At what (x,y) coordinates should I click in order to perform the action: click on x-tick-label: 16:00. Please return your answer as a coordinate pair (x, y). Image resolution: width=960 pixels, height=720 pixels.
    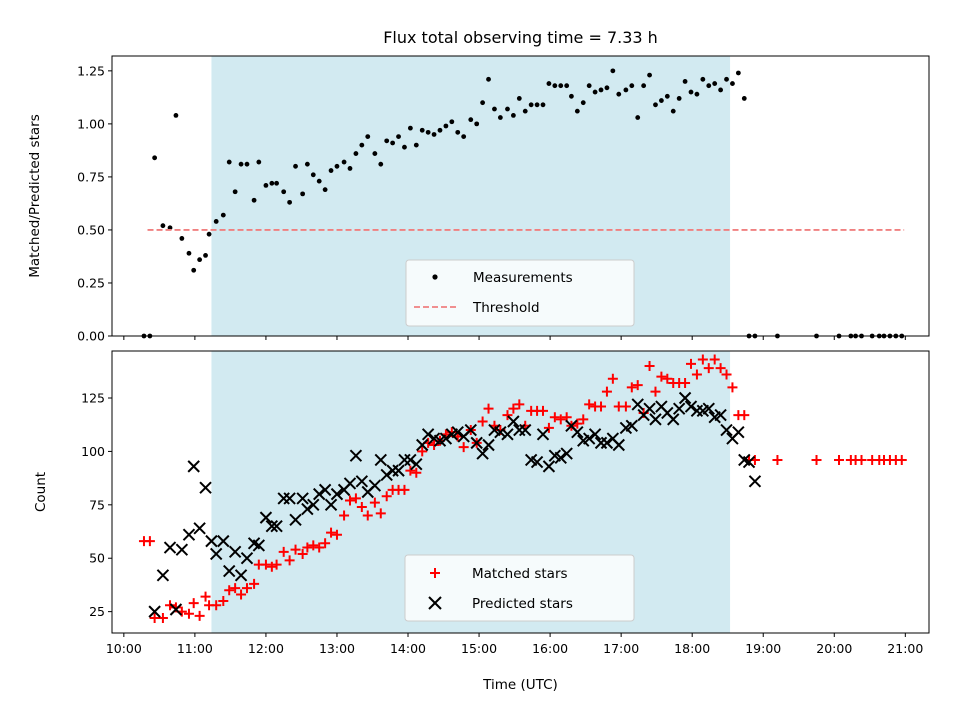
    Looking at the image, I should click on (550, 648).